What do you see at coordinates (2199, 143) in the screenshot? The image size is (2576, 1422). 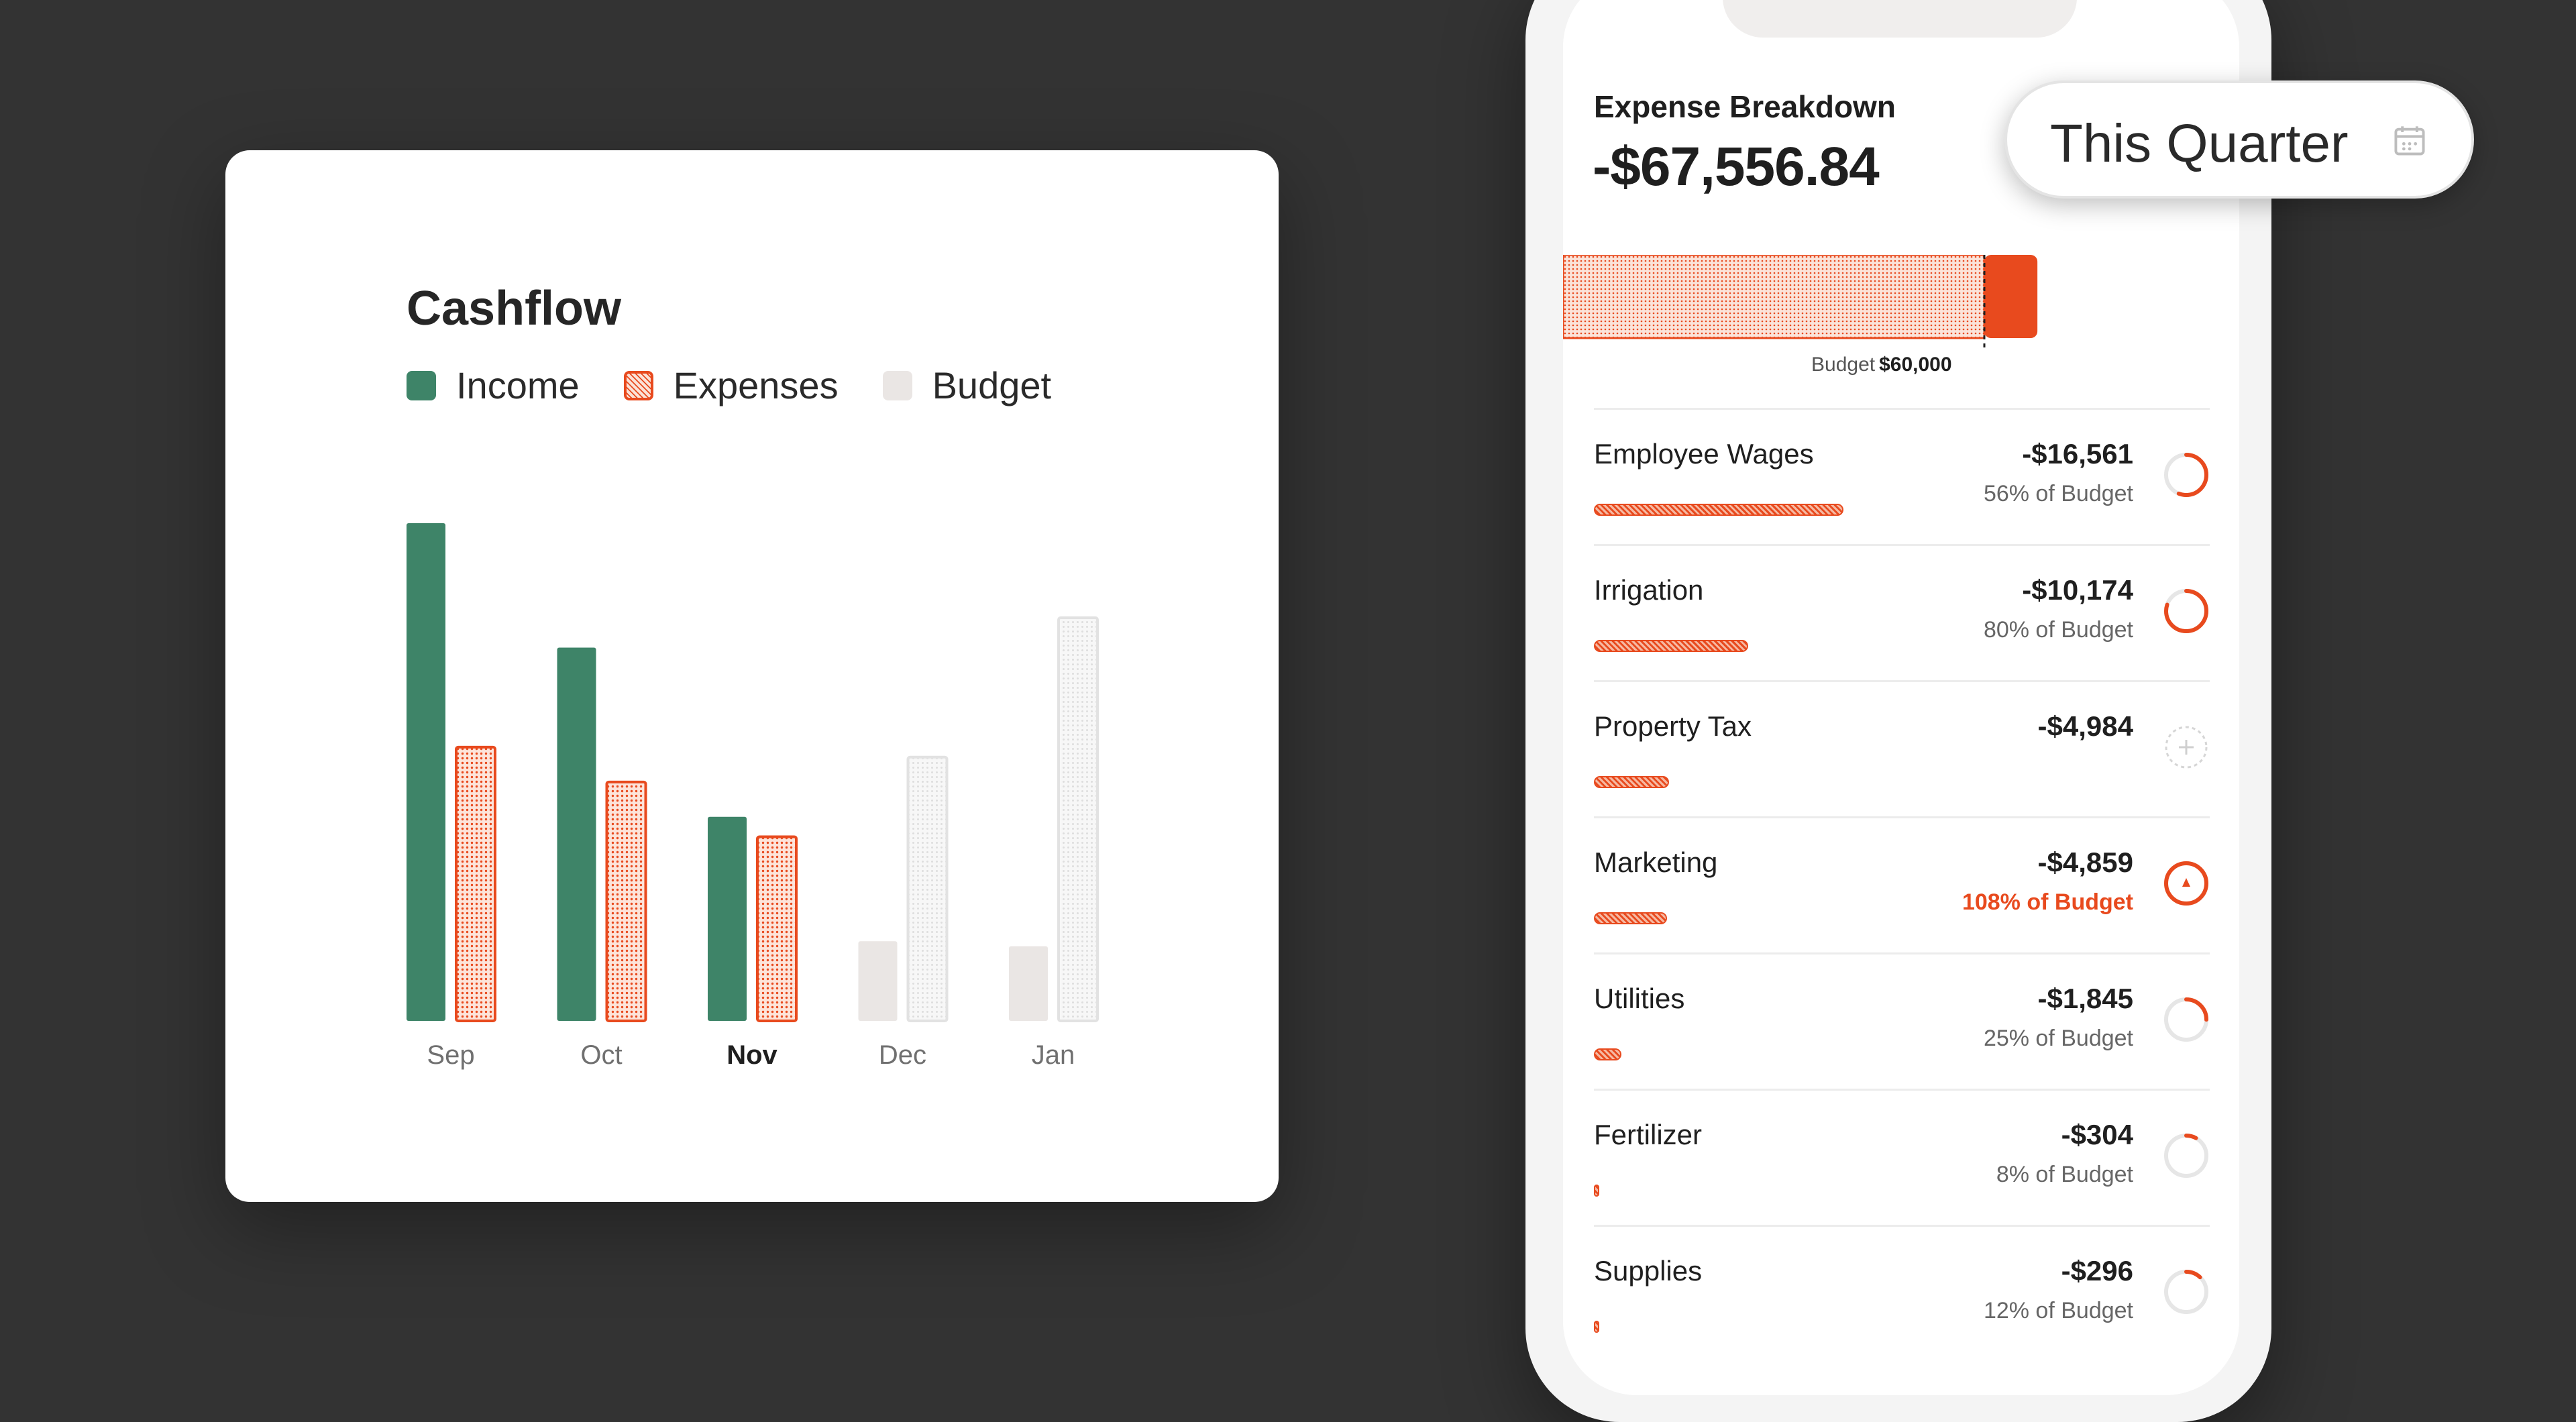 I see `period-picker-label: This Quarter` at bounding box center [2199, 143].